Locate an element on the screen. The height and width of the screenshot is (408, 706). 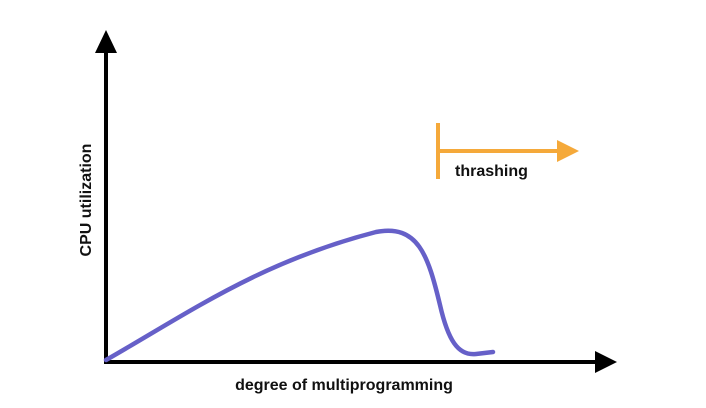
thrashing-label: thrashing is located at coordinates (491, 171).